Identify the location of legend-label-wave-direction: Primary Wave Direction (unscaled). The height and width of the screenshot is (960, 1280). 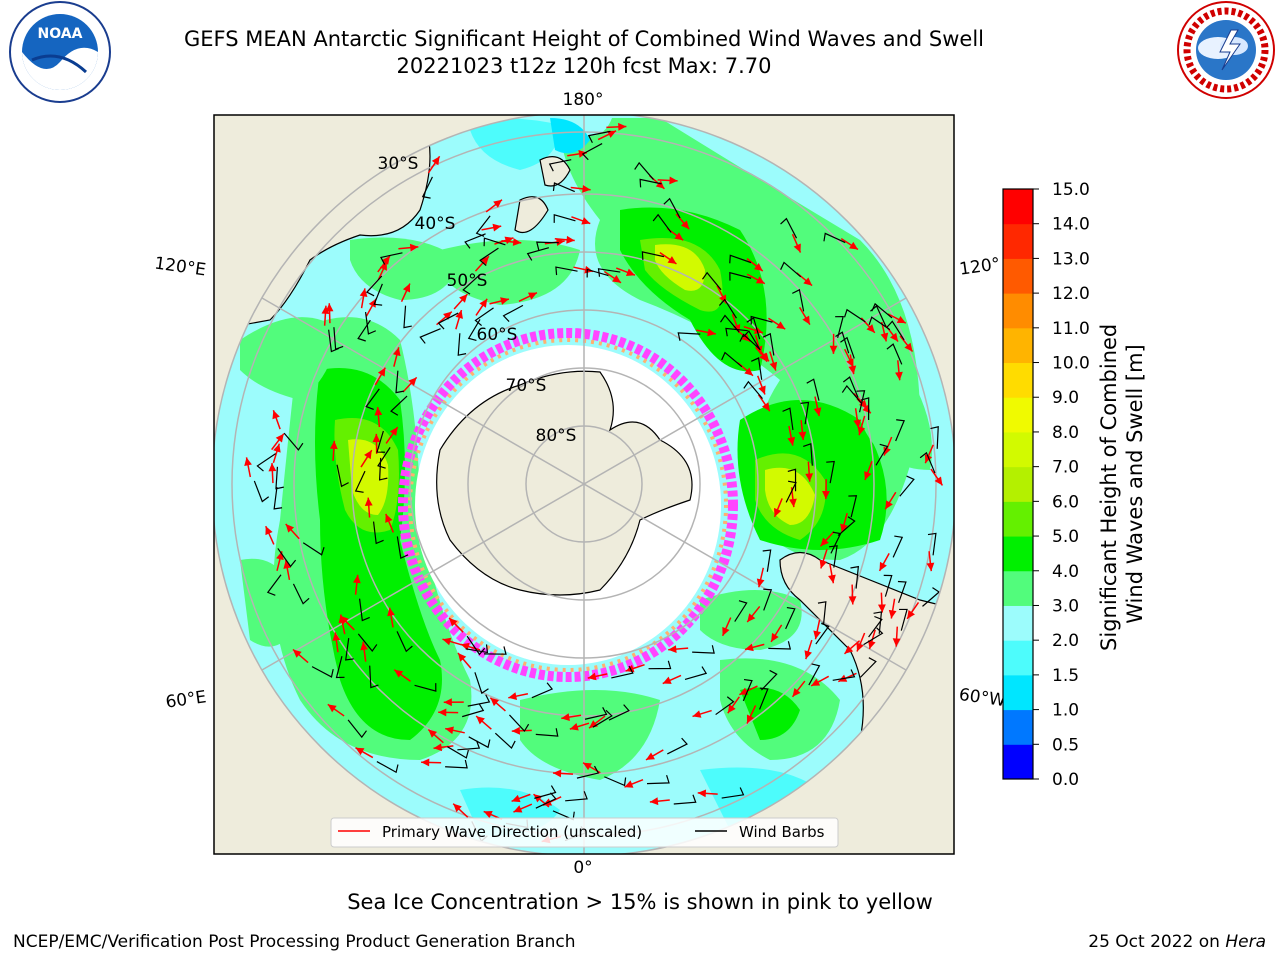
(512, 832).